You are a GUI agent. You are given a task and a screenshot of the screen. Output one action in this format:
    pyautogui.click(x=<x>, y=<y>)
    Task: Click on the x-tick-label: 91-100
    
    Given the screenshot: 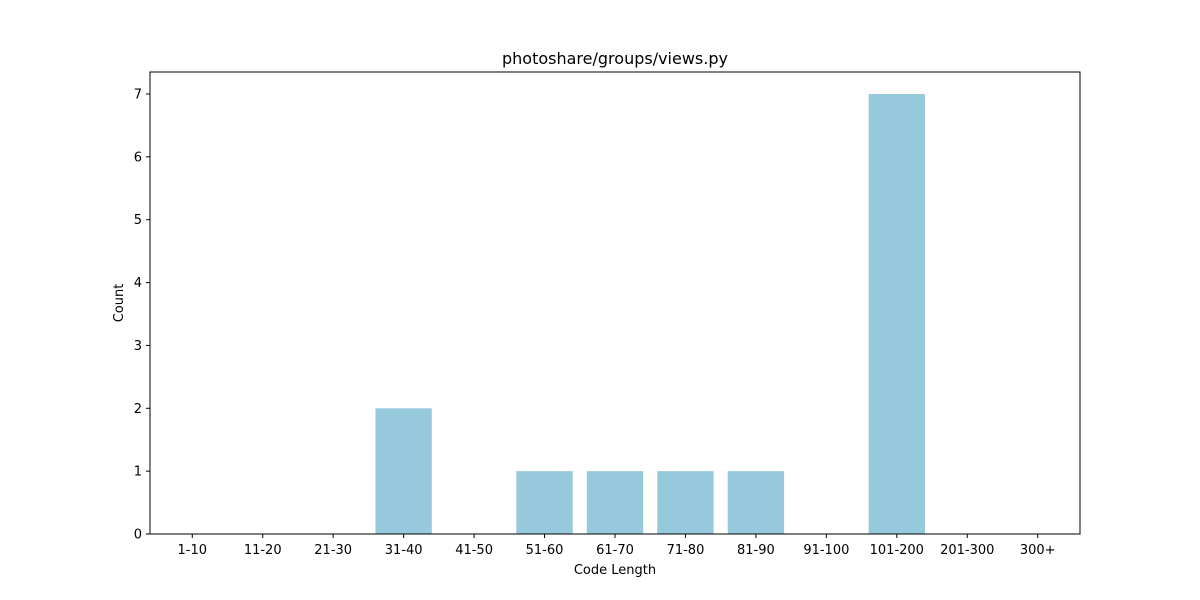 What is the action you would take?
    pyautogui.click(x=826, y=550)
    